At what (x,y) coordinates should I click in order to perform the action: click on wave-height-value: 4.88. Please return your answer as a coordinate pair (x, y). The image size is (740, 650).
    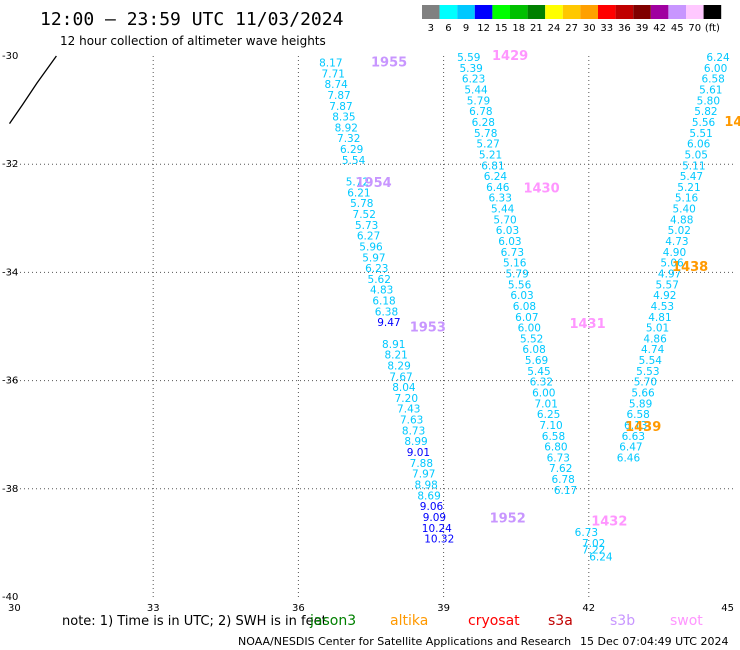
    Looking at the image, I should click on (681, 220).